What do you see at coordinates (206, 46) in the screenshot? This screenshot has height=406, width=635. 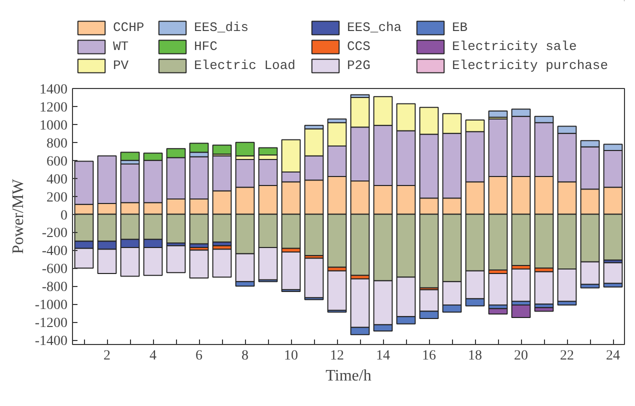 I see `legend-label: HFC` at bounding box center [206, 46].